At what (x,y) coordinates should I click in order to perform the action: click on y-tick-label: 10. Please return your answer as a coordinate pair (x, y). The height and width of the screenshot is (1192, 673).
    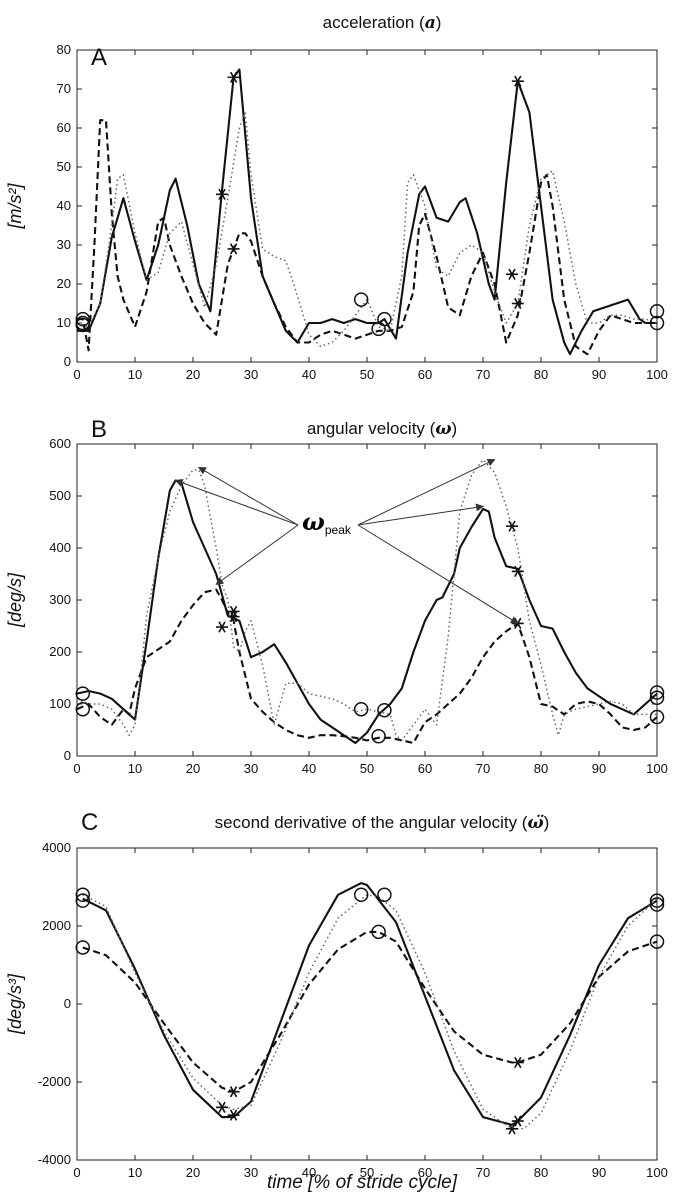
    Looking at the image, I should click on (64, 322).